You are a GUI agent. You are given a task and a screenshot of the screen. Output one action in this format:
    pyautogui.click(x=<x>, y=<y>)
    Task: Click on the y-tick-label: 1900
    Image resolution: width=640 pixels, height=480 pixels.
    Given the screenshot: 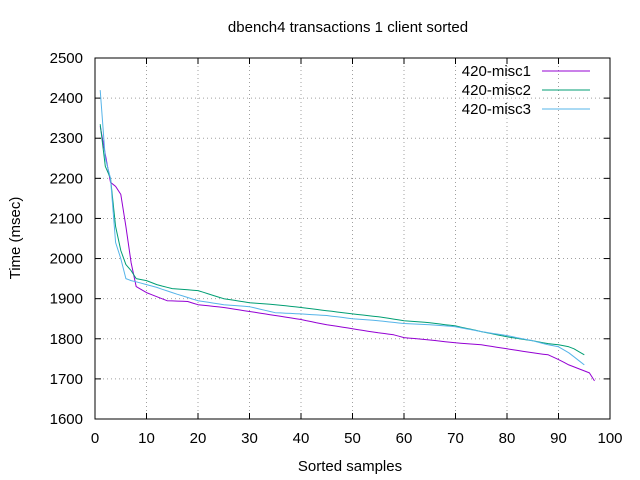 What is the action you would take?
    pyautogui.click(x=66, y=299)
    